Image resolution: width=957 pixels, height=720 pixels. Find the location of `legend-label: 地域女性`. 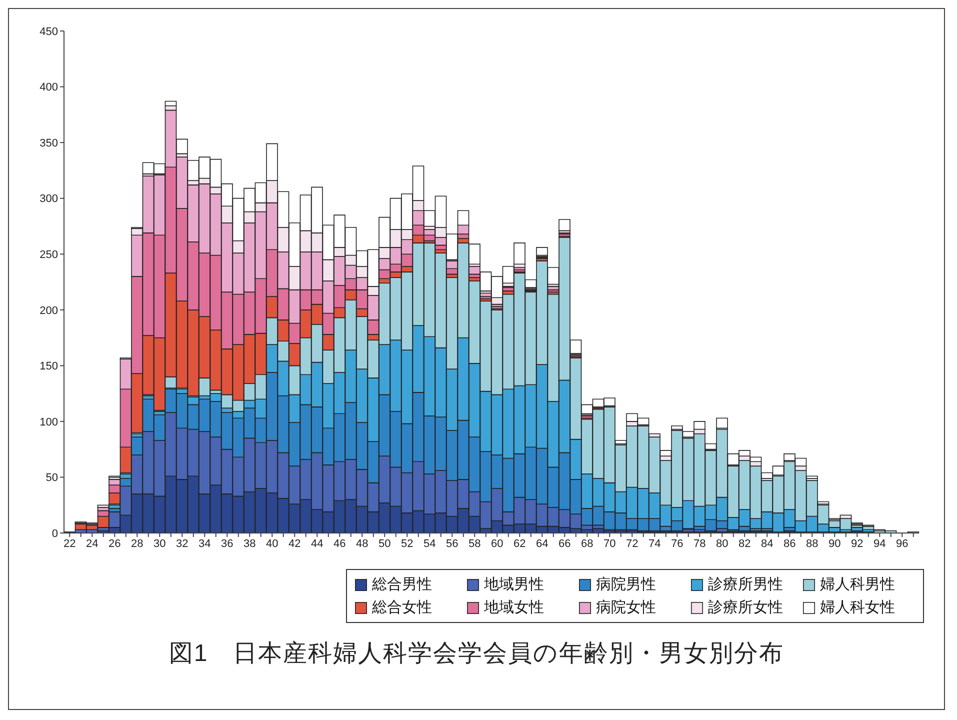

legend-label: 地域女性 is located at coordinates (514, 607).